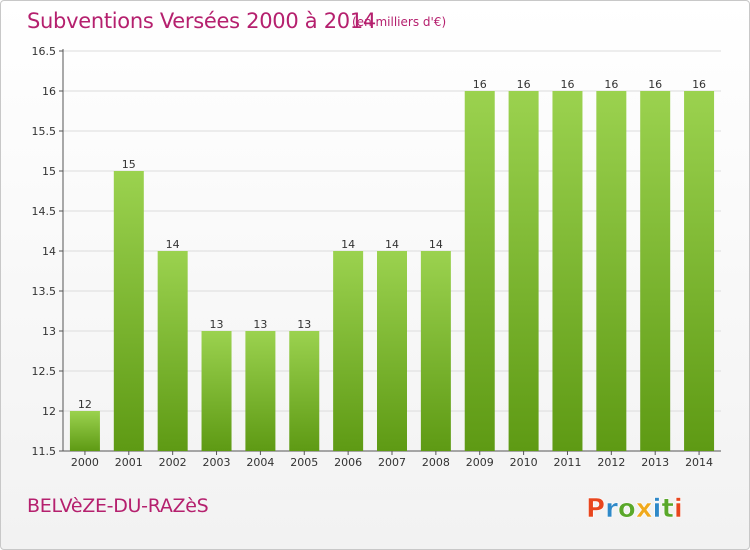 The width and height of the screenshot is (750, 550). What do you see at coordinates (44, 371) in the screenshot?
I see `y-tick-label: 12.5` at bounding box center [44, 371].